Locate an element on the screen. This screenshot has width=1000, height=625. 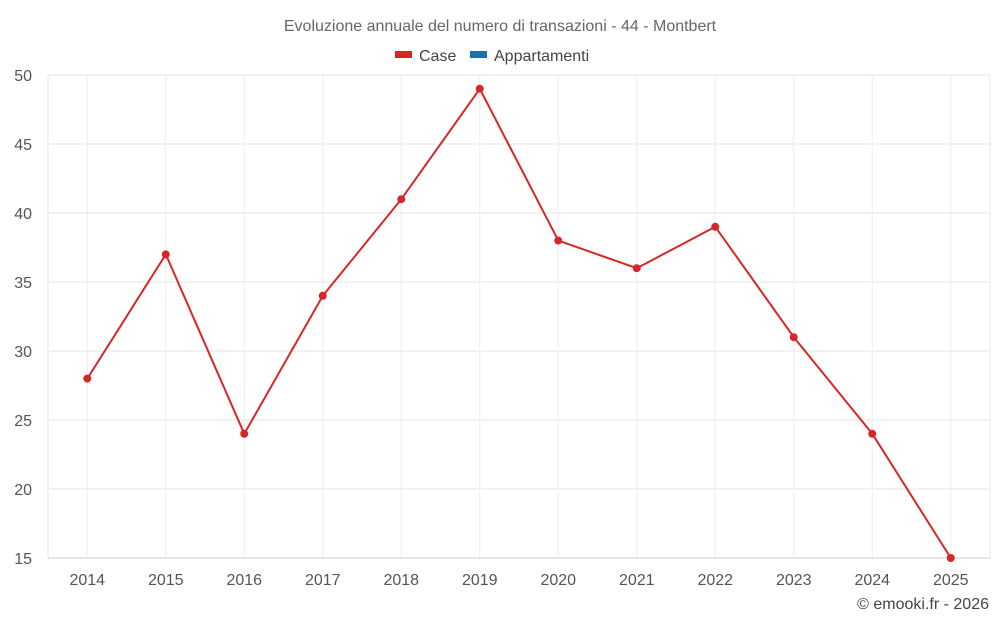
x-tick-label: 2023 is located at coordinates (794, 580).